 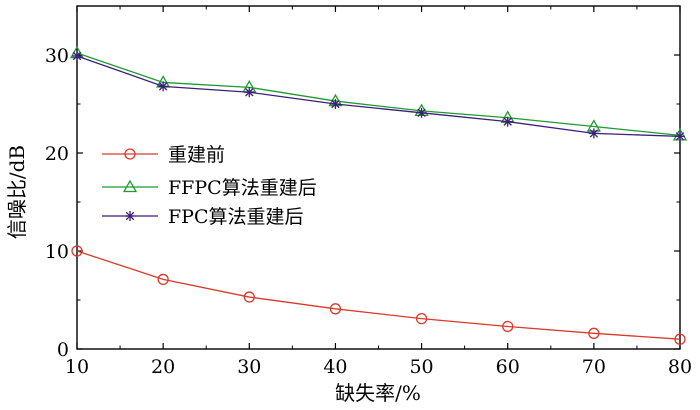 What do you see at coordinates (17, 192) in the screenshot?
I see `y-axis-title: 信噪比/dB` at bounding box center [17, 192].